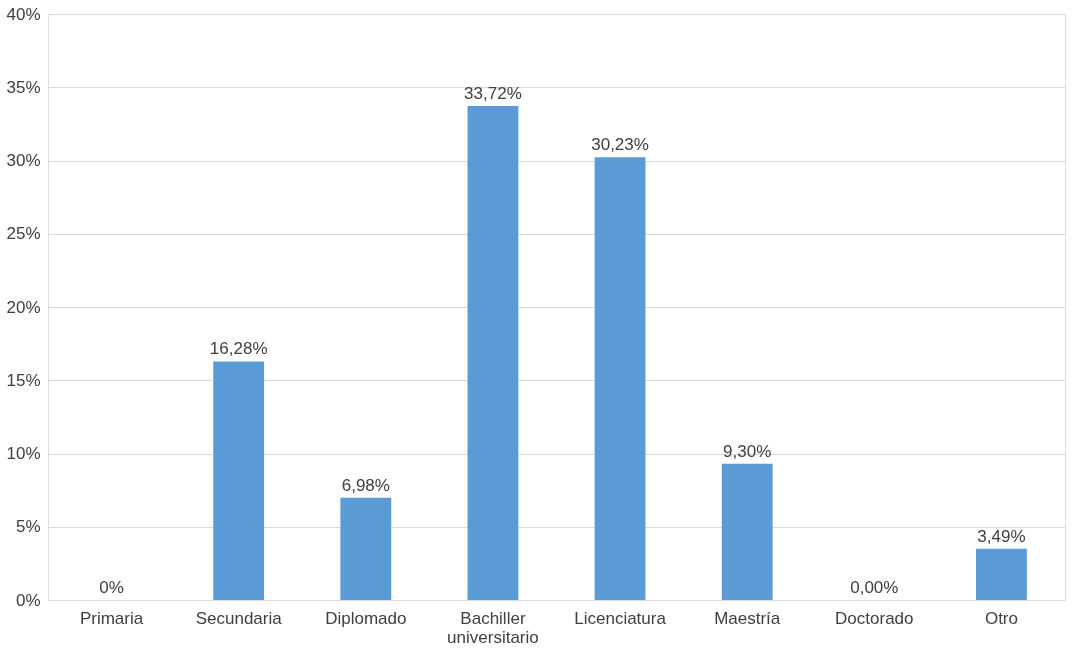  Describe the element at coordinates (366, 618) in the screenshot. I see `x-tick-label: Diplomado` at that location.